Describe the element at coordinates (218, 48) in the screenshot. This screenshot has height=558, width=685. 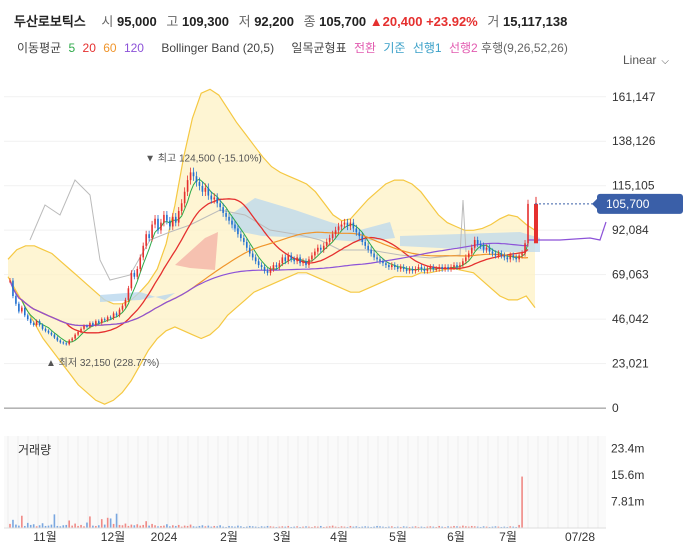
I see `bollinger-label: Bollinger Band (20,5)` at that location.